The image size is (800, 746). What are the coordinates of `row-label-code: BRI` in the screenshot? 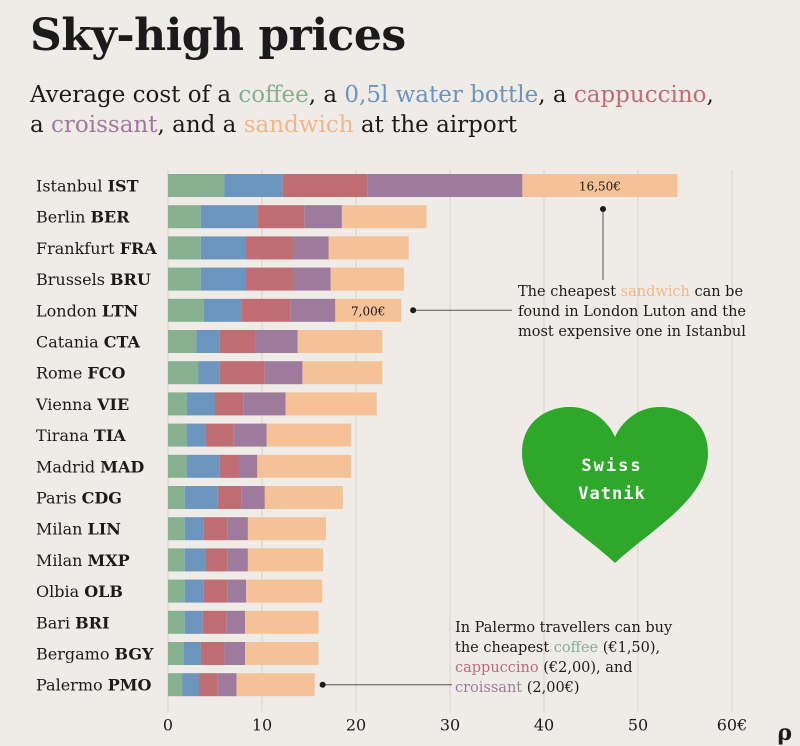 It's located at (92, 622).